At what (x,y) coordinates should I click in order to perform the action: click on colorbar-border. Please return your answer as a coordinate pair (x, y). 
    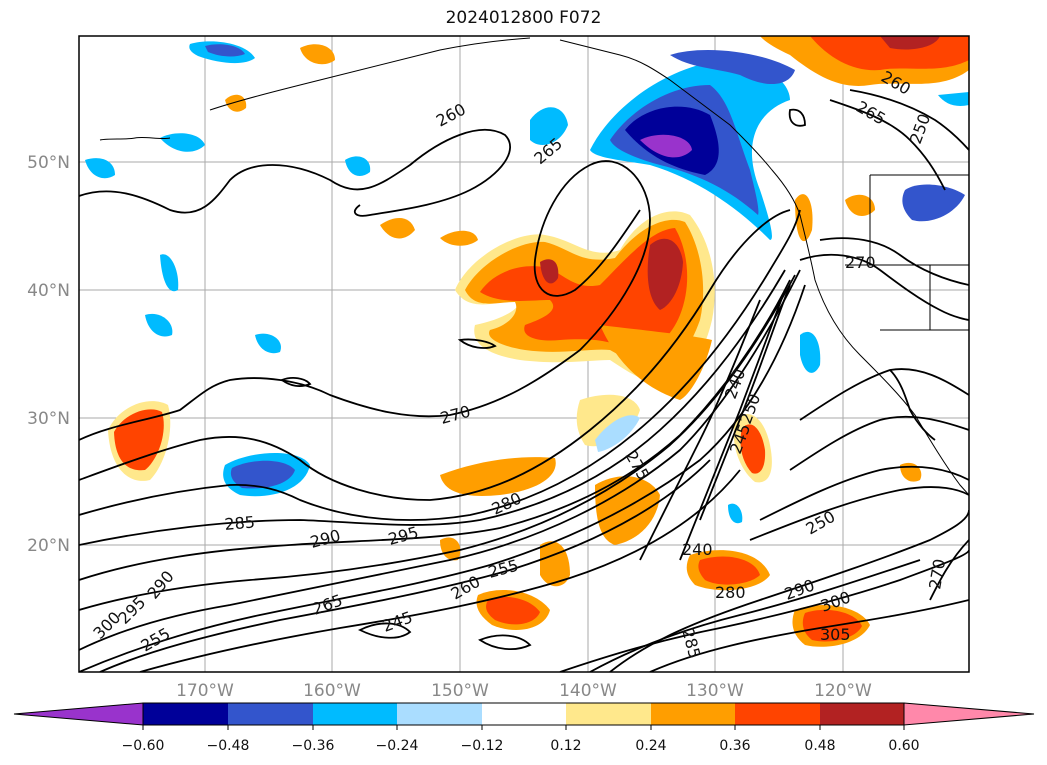
    Looking at the image, I should click on (523, 714).